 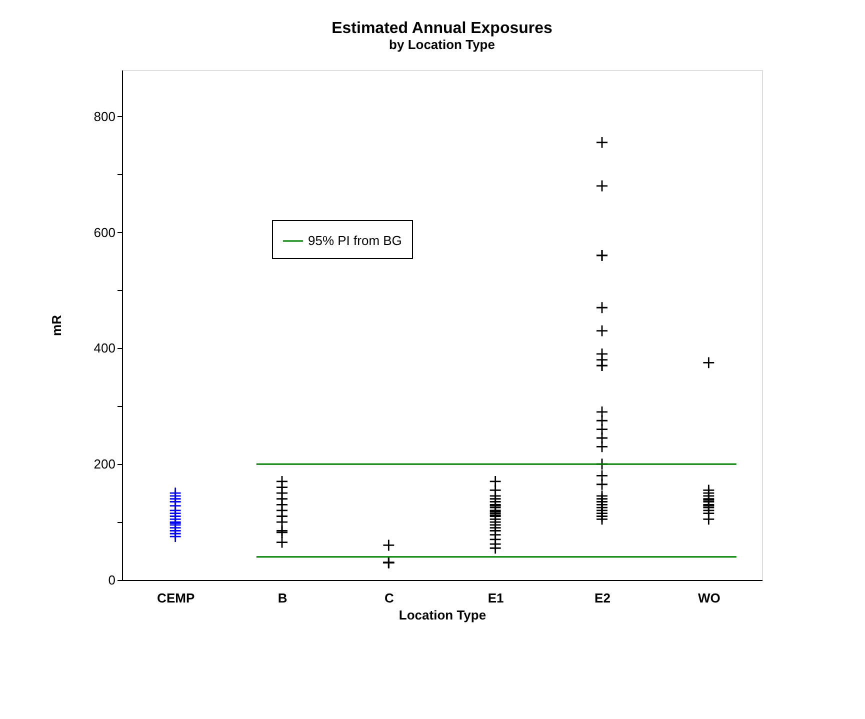 What do you see at coordinates (496, 598) in the screenshot?
I see `x-tick-label: E1` at bounding box center [496, 598].